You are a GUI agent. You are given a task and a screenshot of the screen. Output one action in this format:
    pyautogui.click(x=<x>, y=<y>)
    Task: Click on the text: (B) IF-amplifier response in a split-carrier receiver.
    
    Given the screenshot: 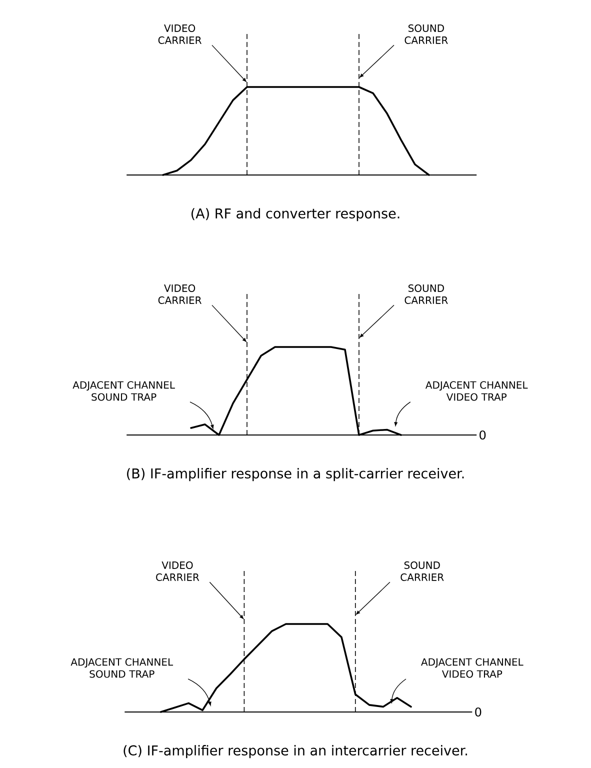 What is the action you would take?
    pyautogui.click(x=295, y=475)
    